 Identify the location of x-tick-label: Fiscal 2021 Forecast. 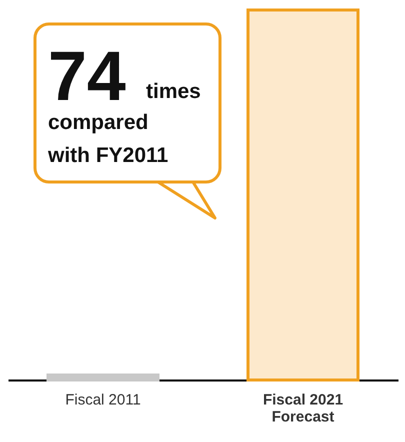
(303, 409).